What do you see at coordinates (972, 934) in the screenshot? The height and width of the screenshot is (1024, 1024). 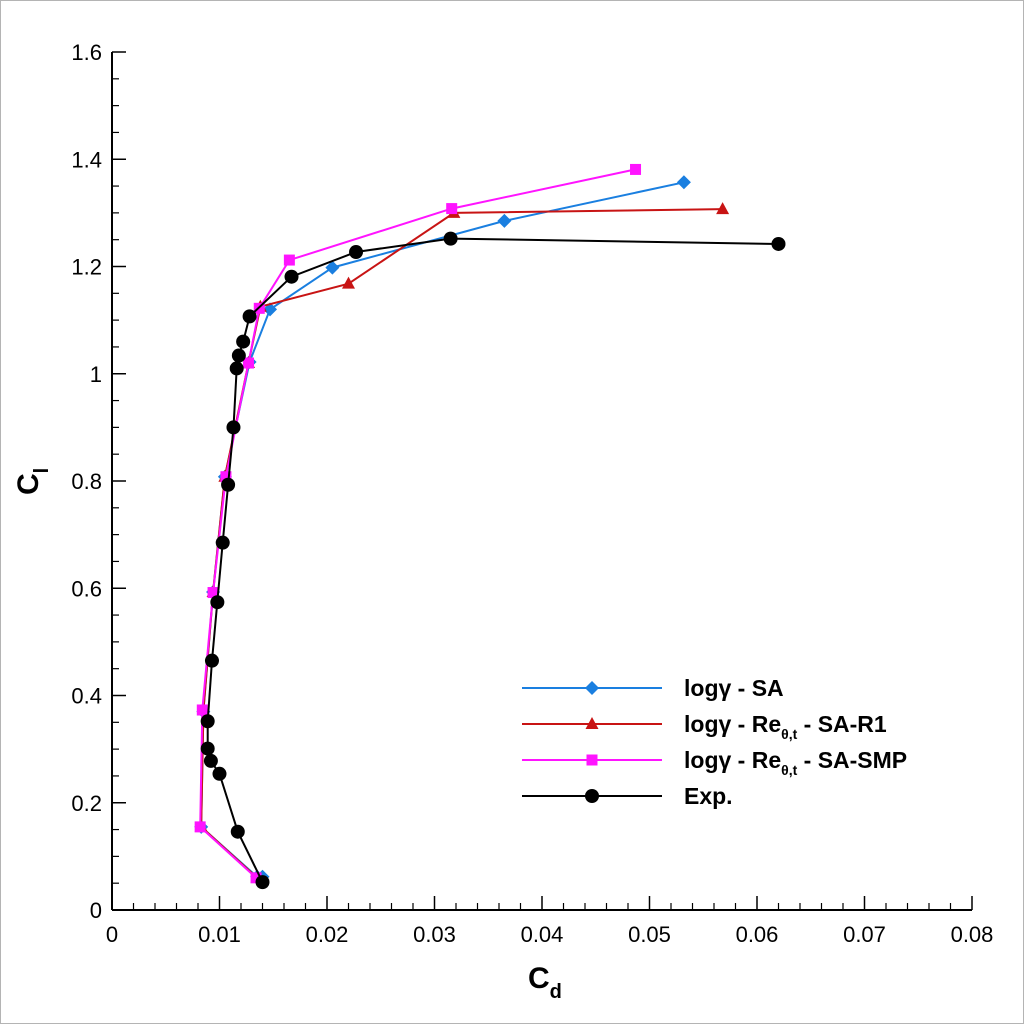 I see `x-tick-label: 0.08` at bounding box center [972, 934].